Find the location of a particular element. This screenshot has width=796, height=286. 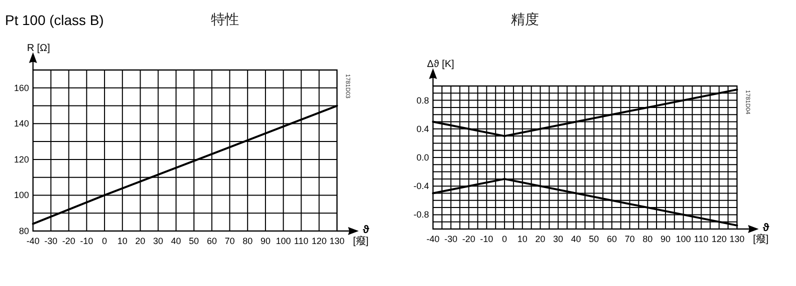

y-tick-label: 0.4 is located at coordinates (422, 129).